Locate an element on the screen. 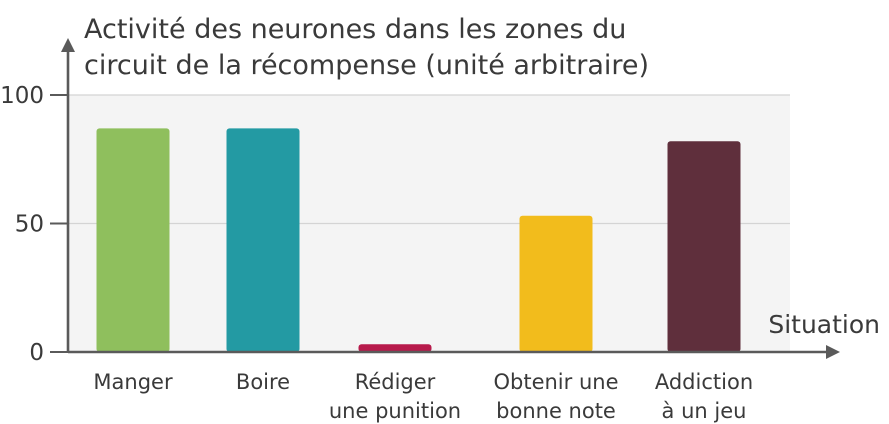 This screenshot has height=424, width=889. y-axis-arrow is located at coordinates (68, 45).